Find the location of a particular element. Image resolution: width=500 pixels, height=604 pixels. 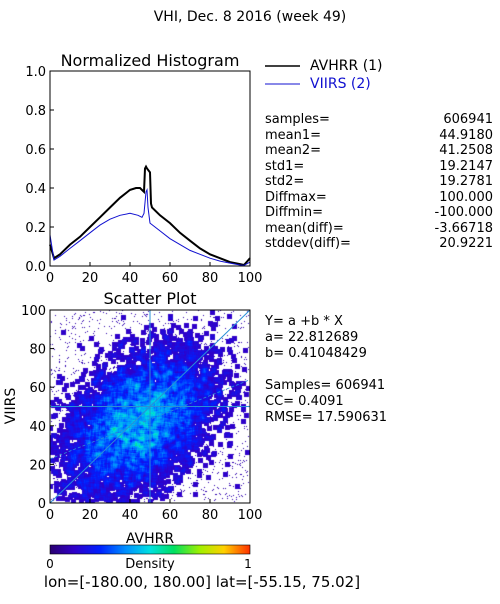

stat-label: Diffmax= is located at coordinates (296, 197).